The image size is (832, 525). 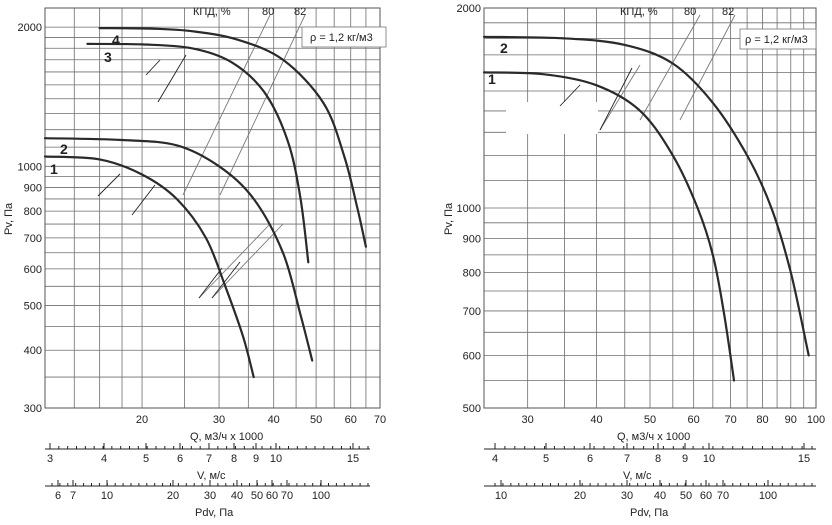 What do you see at coordinates (469, 9) in the screenshot?
I see `y-tick-label: 2000` at bounding box center [469, 9].